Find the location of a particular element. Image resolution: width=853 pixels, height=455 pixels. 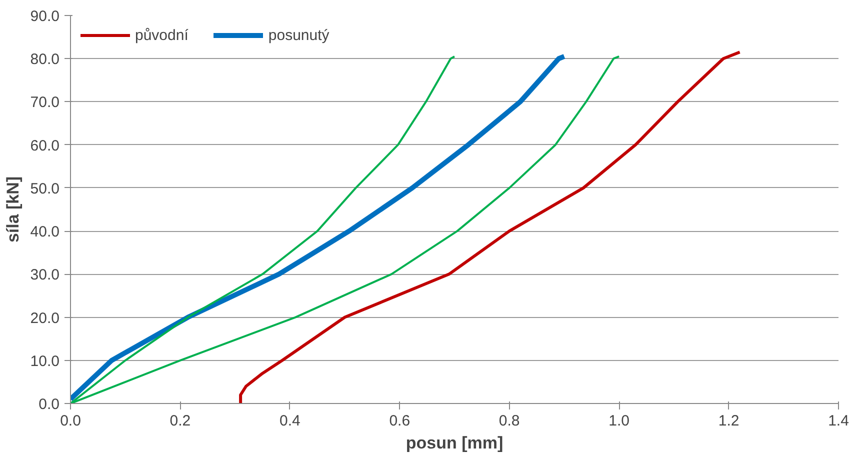

x-tick-label: 1.4 is located at coordinates (838, 421).